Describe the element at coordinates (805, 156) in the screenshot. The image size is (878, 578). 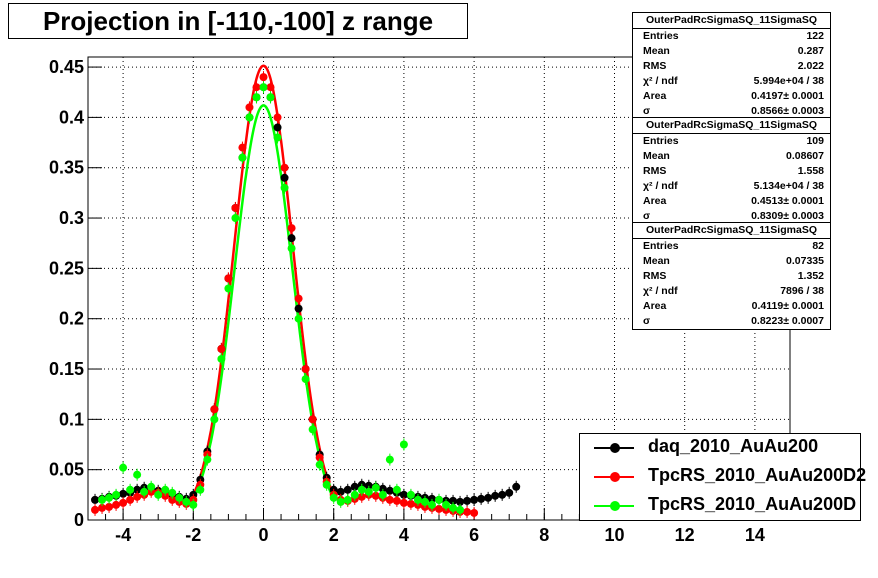
I see `stats-value: 0.08607` at that location.